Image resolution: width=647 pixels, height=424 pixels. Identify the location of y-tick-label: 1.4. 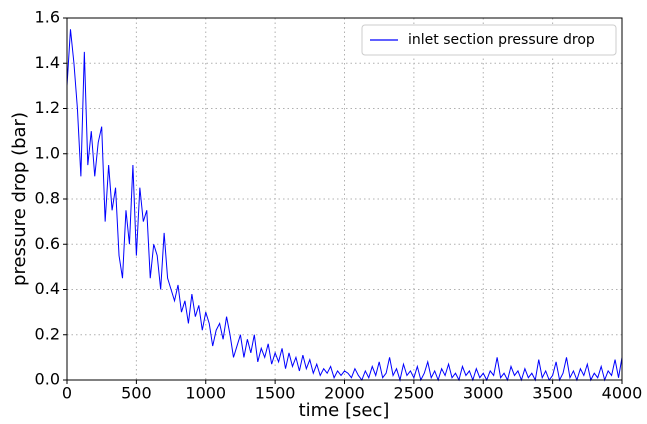
(47, 62).